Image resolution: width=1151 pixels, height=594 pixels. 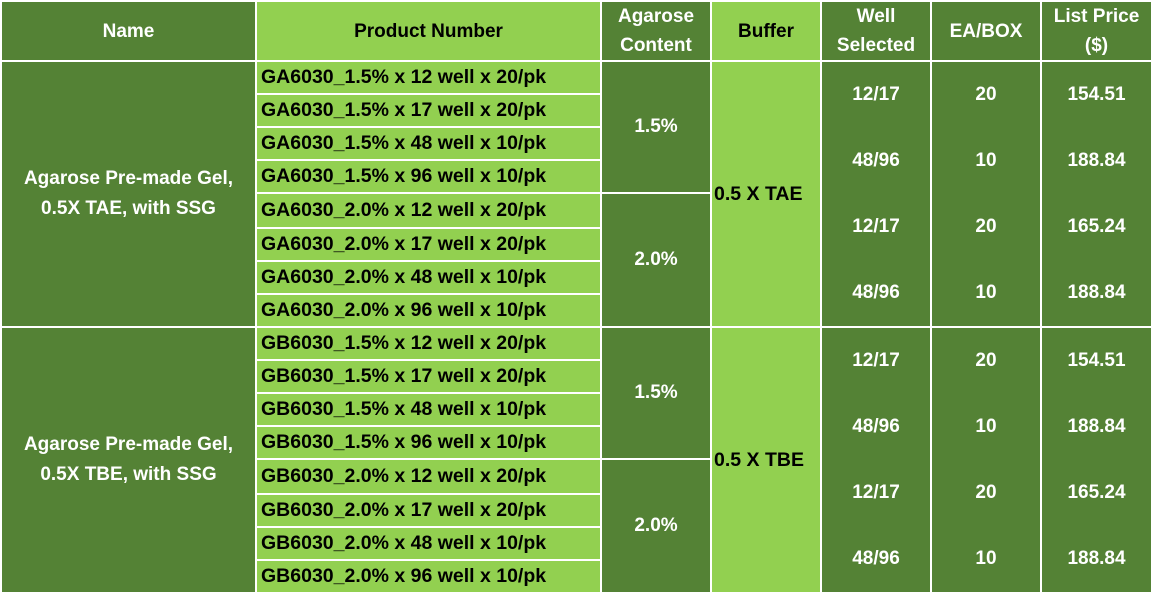 What do you see at coordinates (428, 442) in the screenshot?
I see `product-number-cell: GB6030_1.5% x 96 well x 10/pk` at bounding box center [428, 442].